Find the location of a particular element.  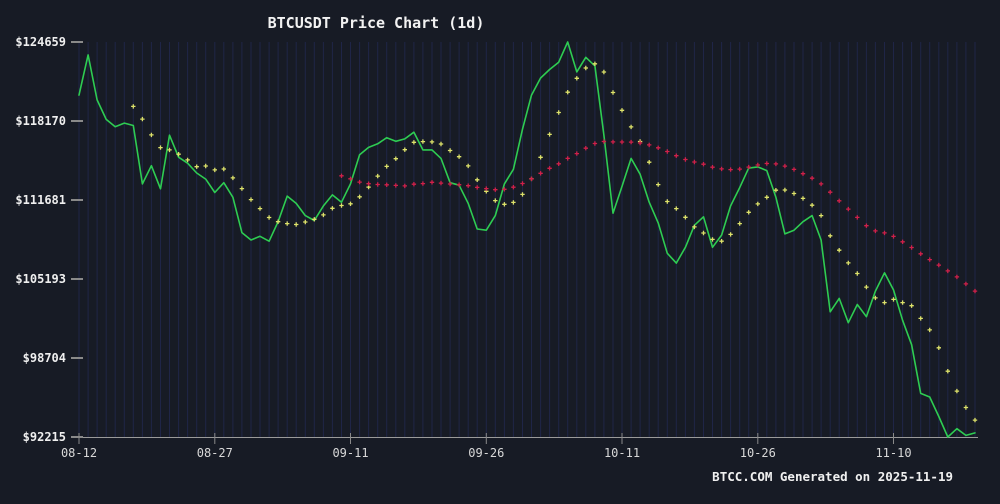

y-axis-tick-labels: $124659 $118170 $111681 $105193 $98704 $92215 is located at coordinates (40, 239).